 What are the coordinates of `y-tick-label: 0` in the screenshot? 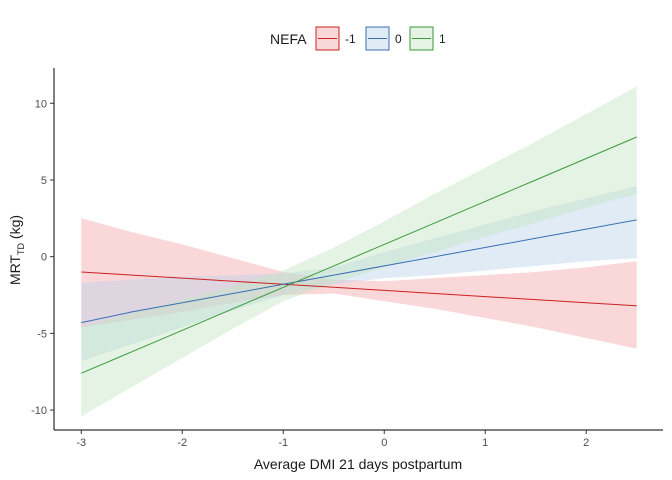 It's located at (44, 258).